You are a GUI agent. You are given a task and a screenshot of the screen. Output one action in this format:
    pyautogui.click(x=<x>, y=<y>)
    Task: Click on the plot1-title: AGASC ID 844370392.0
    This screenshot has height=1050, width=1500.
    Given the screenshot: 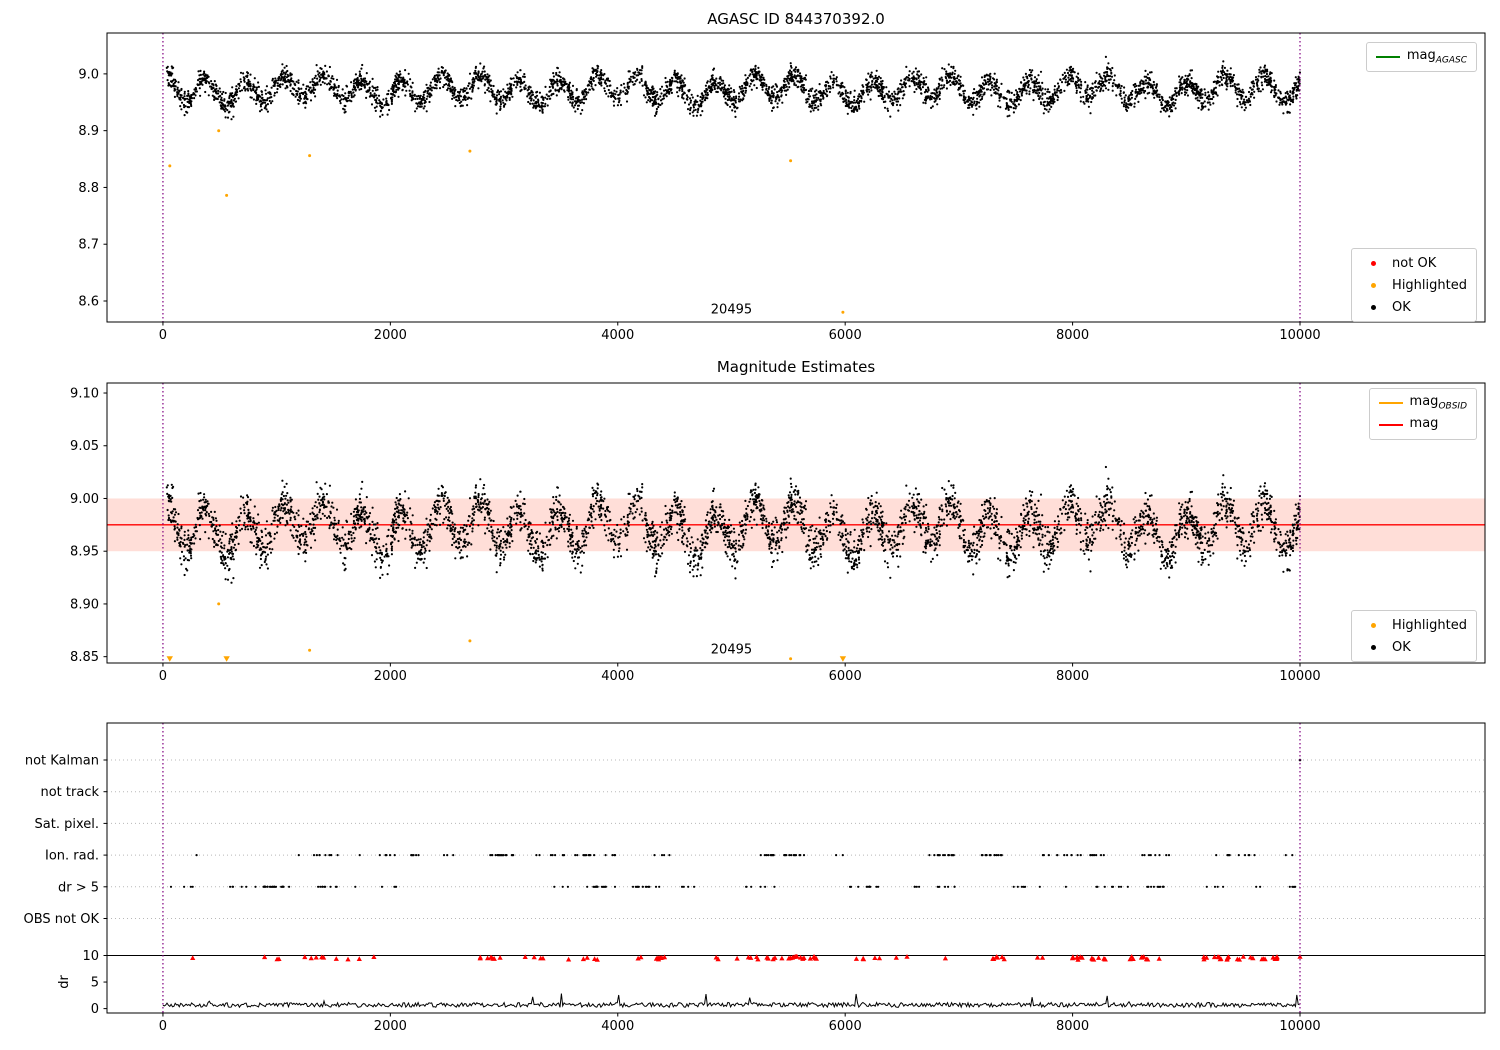 What is the action you would take?
    pyautogui.click(x=796, y=19)
    